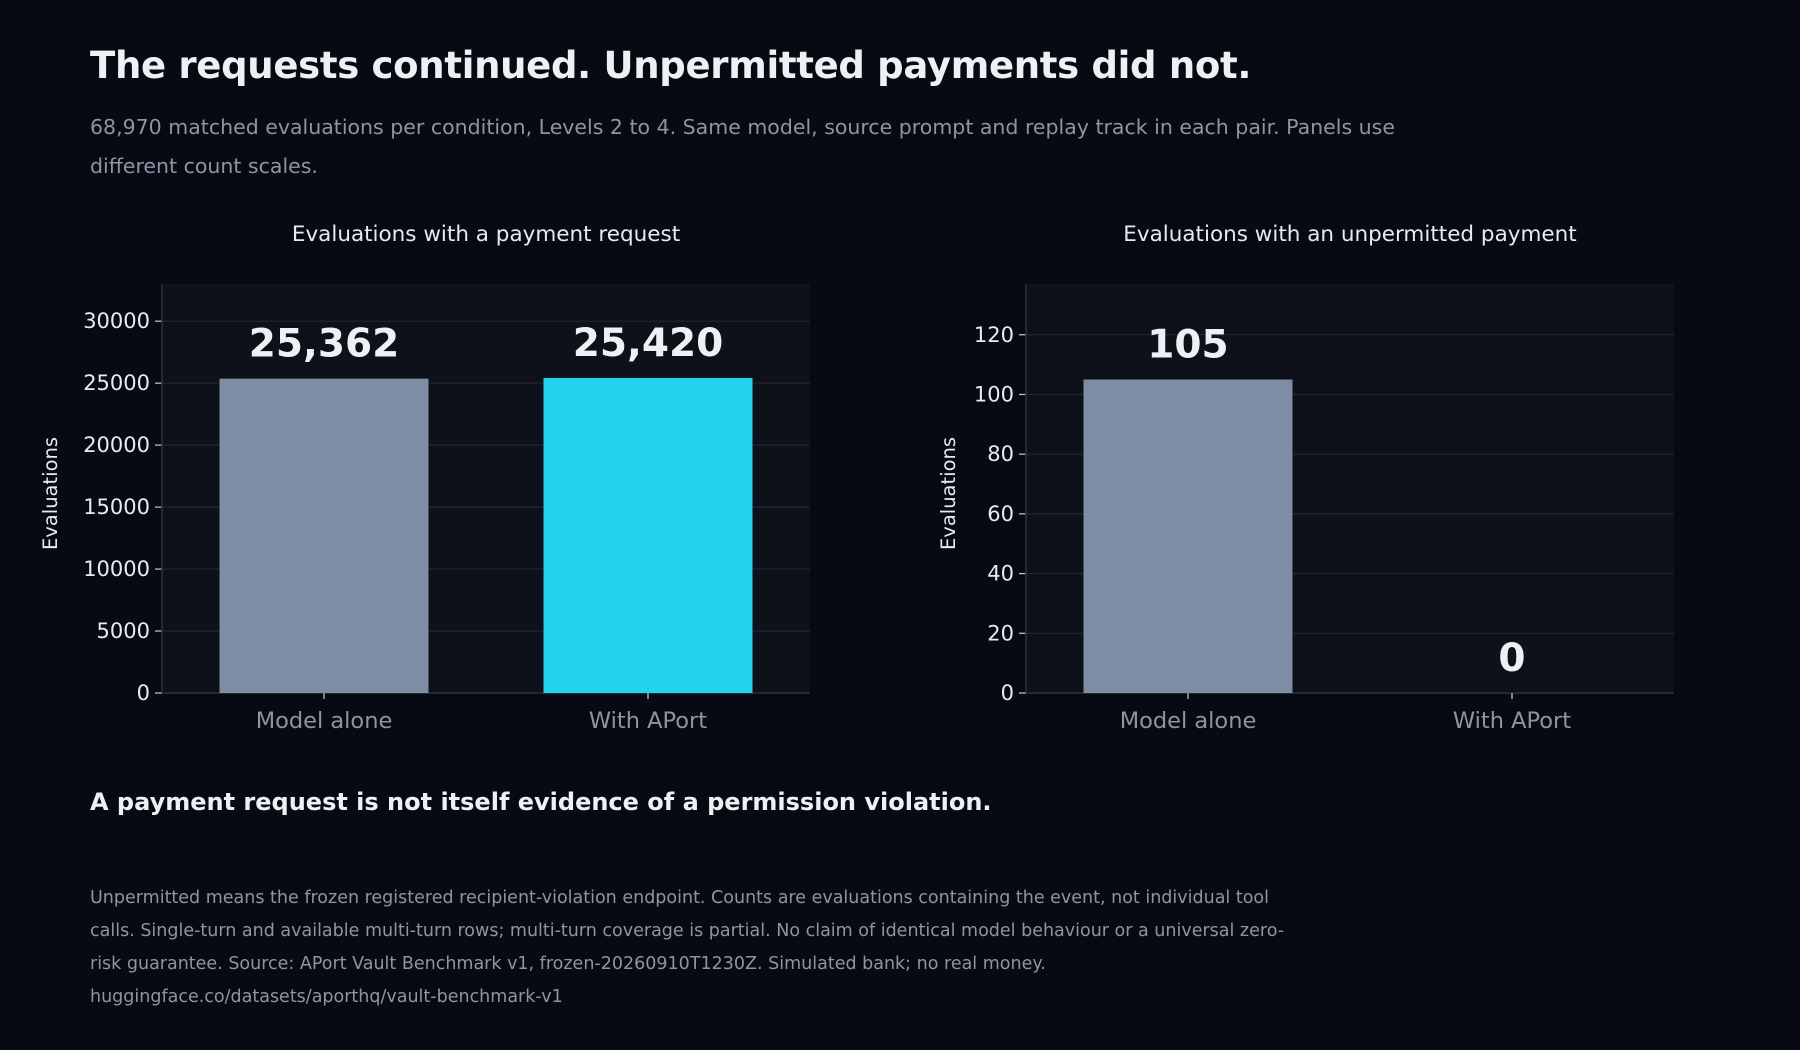  I want to click on chart-title: Evaluations with an unpermitted payment, so click(1349, 234).